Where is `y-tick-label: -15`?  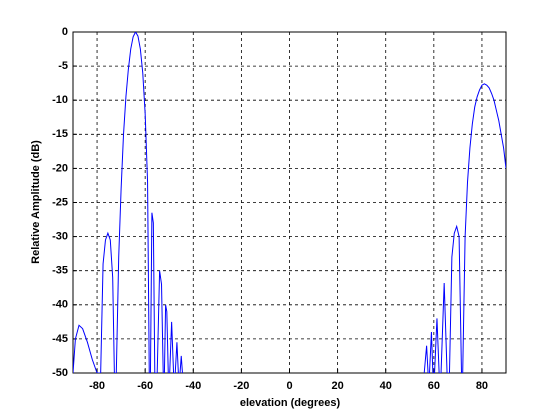
y-tick-label: -15 is located at coordinates (60, 134).